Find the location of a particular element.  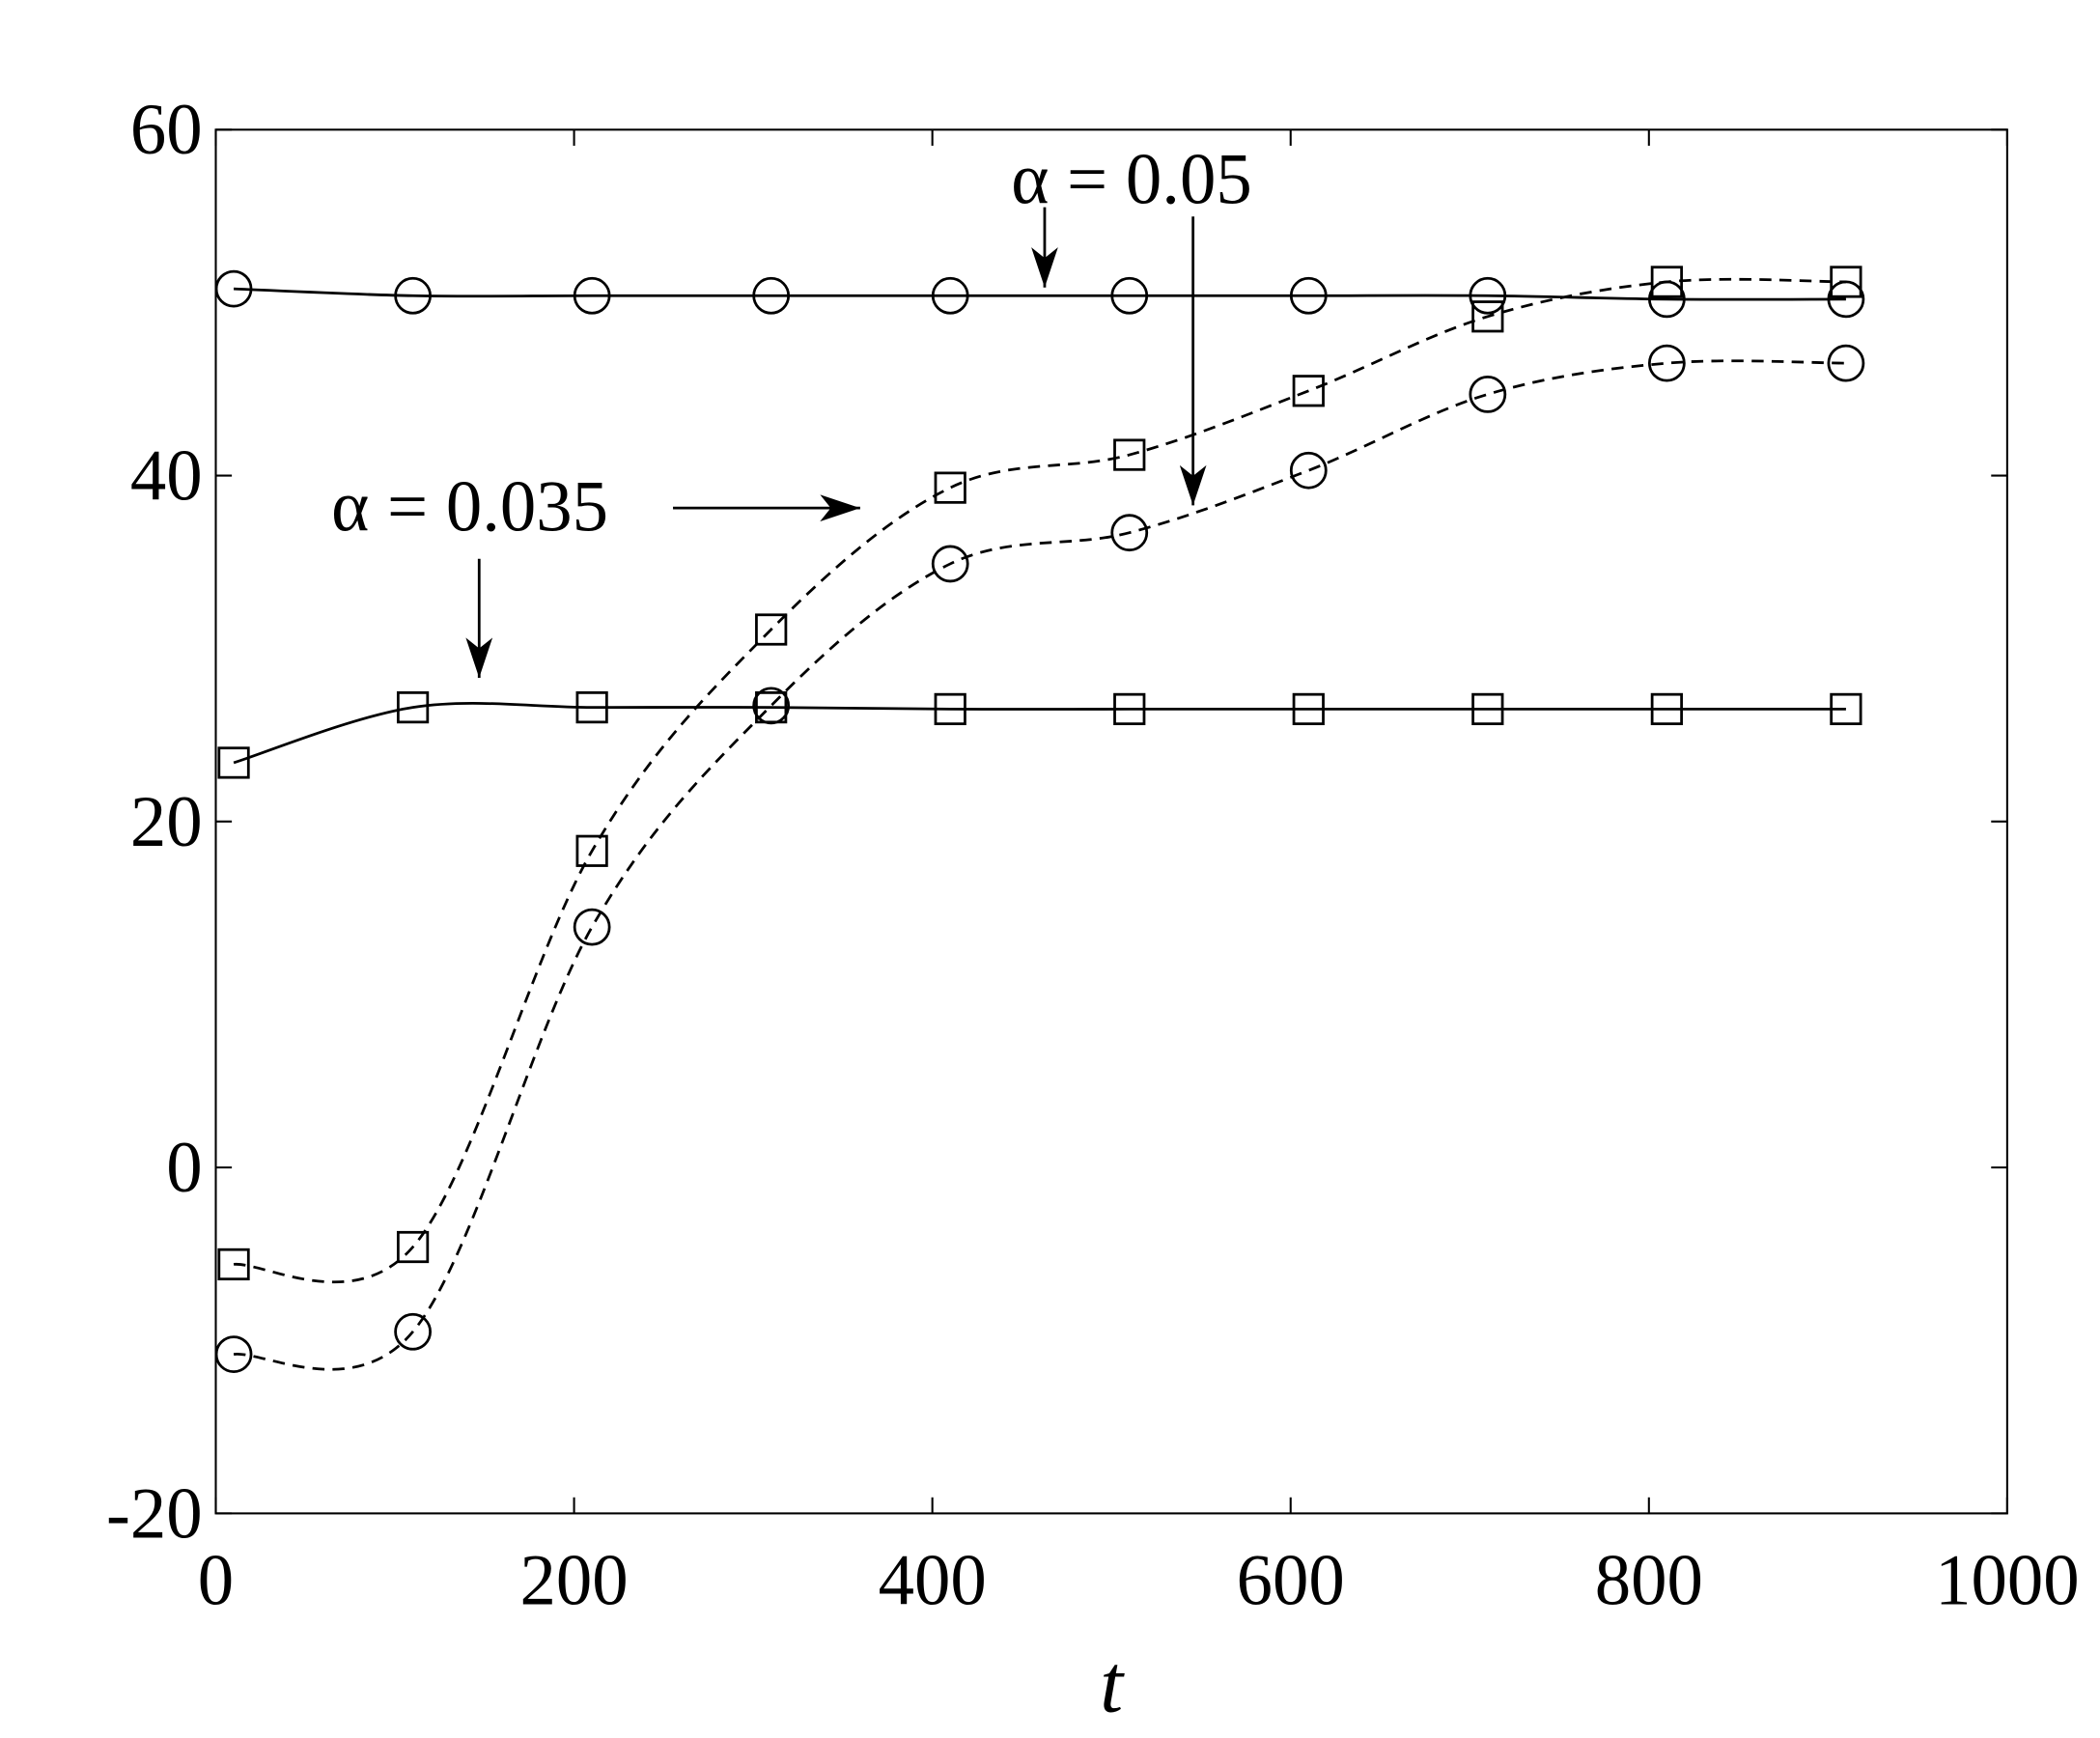

y-tick-label: 40 is located at coordinates (167, 475).